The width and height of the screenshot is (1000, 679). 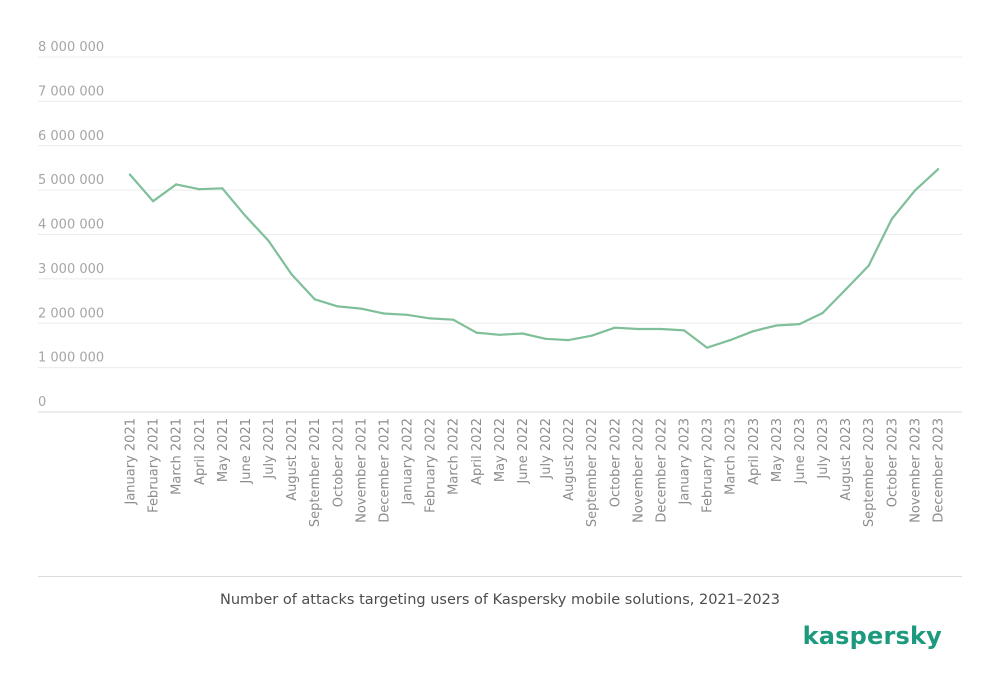 What do you see at coordinates (915, 470) in the screenshot?
I see `x-tick-label: November 2023` at bounding box center [915, 470].